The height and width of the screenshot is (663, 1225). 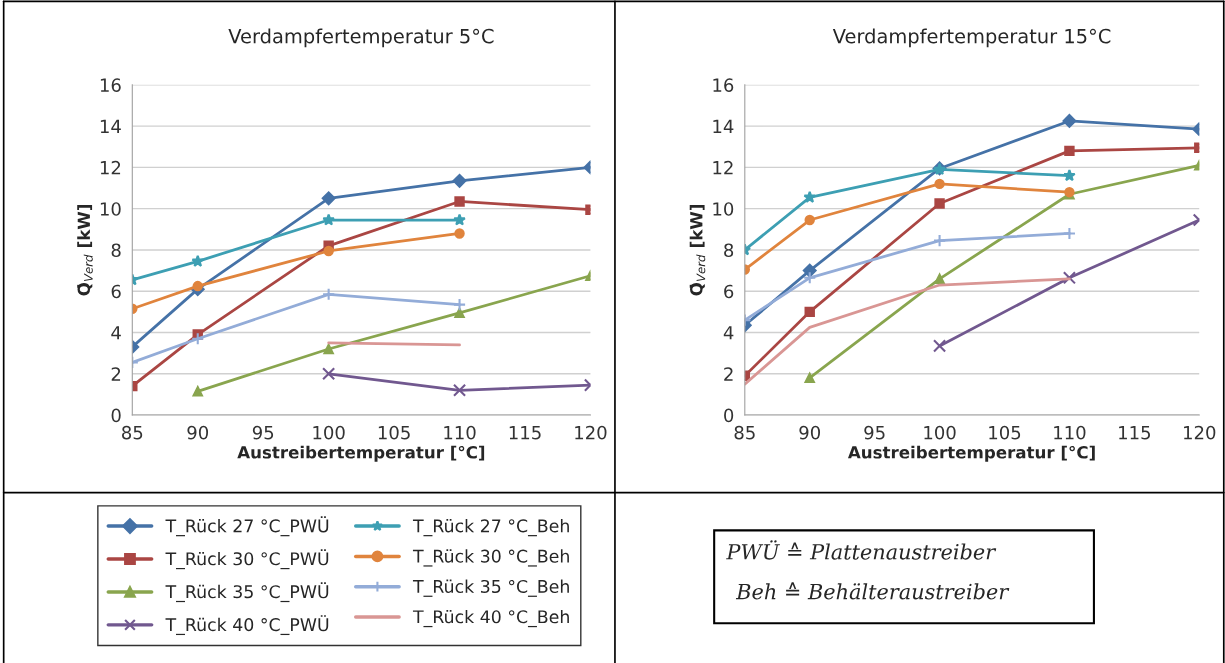 I want to click on legend-label: T_Rück 40 °C_Beh, so click(x=490, y=618).